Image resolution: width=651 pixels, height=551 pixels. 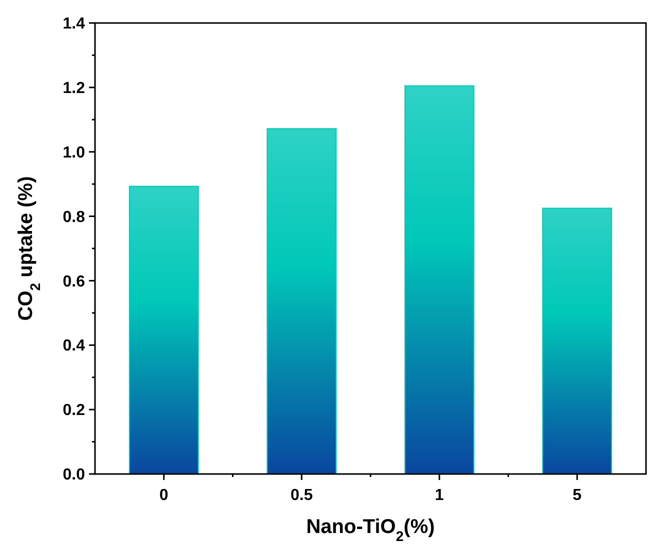 I want to click on y-tick-label: 0.8, so click(x=74, y=217).